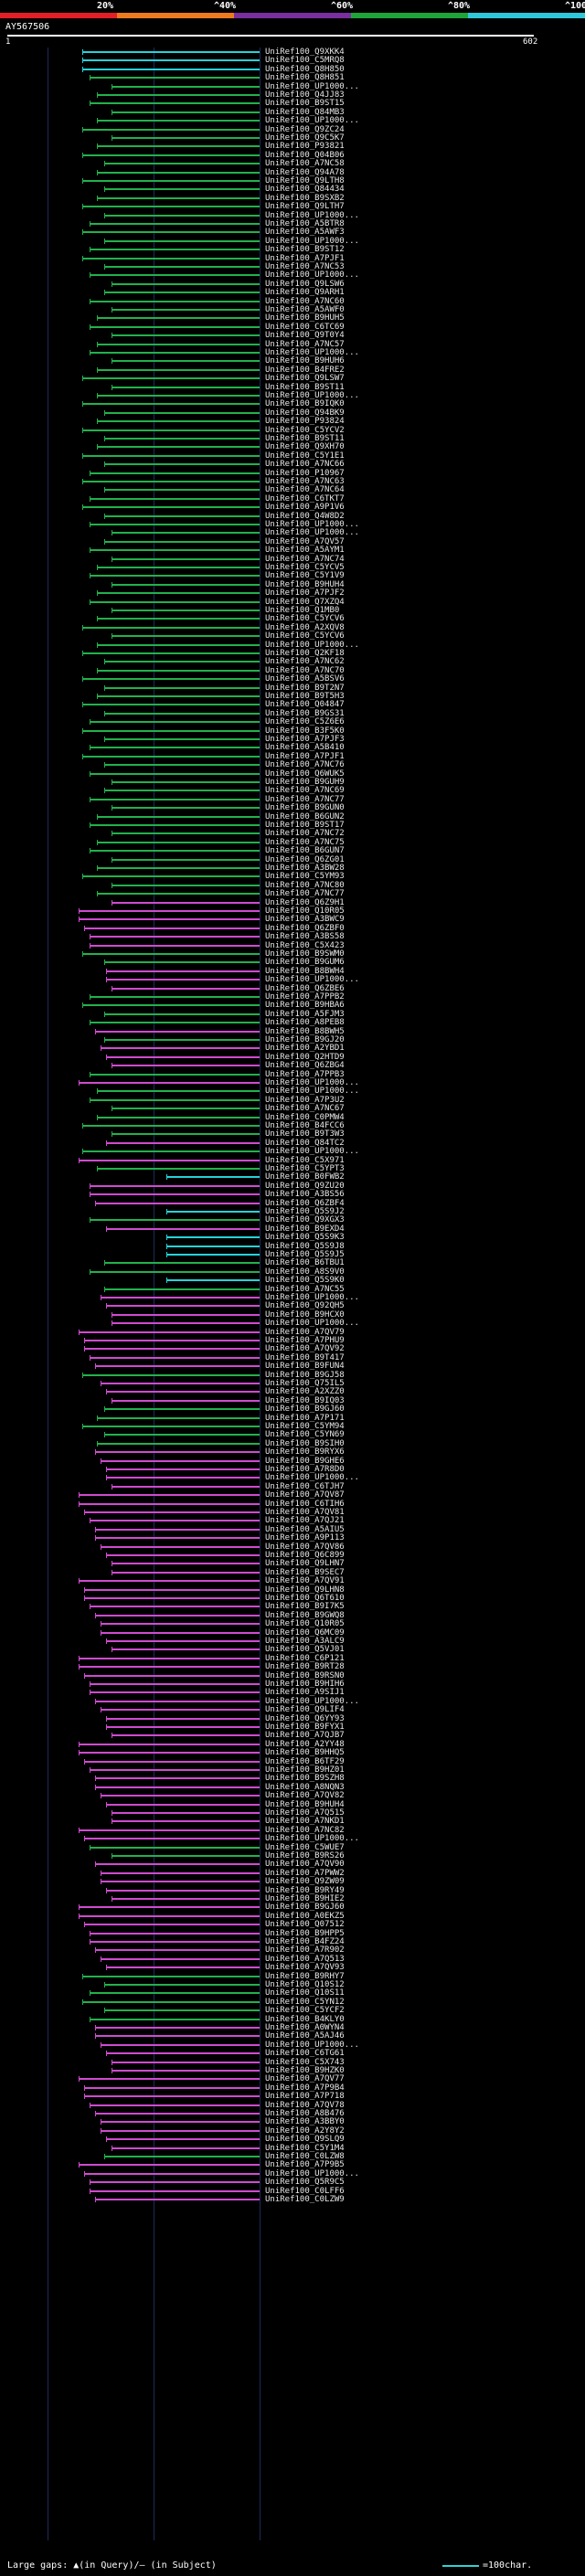  What do you see at coordinates (305, 473) in the screenshot?
I see `hit-label: UniRef100_P10967` at bounding box center [305, 473].